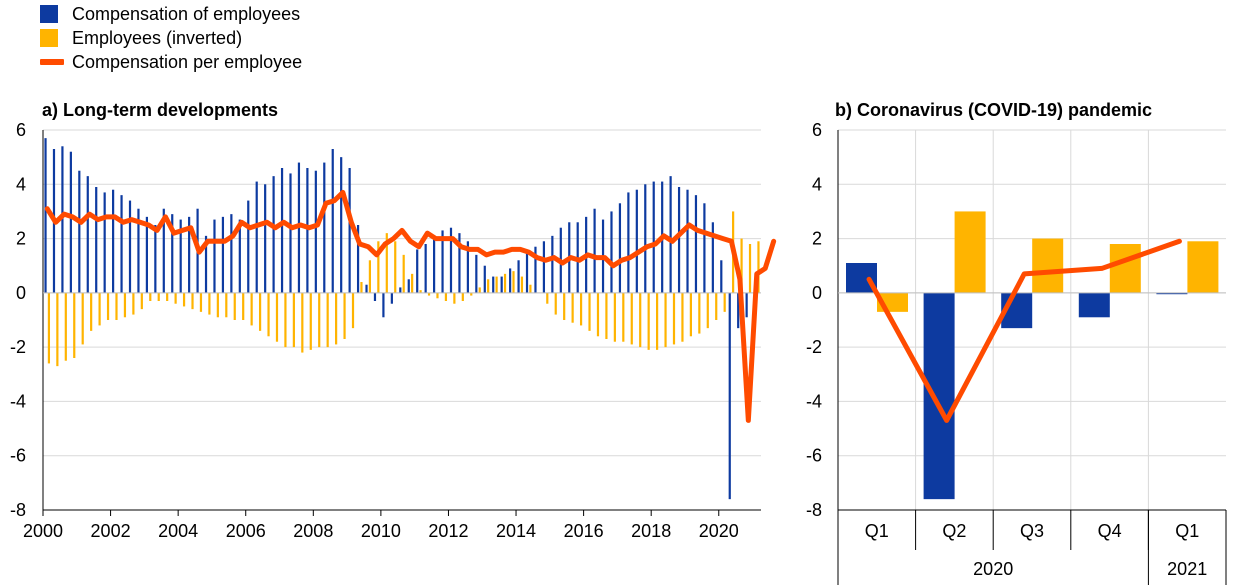 The image size is (1240, 585). What do you see at coordinates (21, 293) in the screenshot?
I see `y-tick-label-a: 0` at bounding box center [21, 293].